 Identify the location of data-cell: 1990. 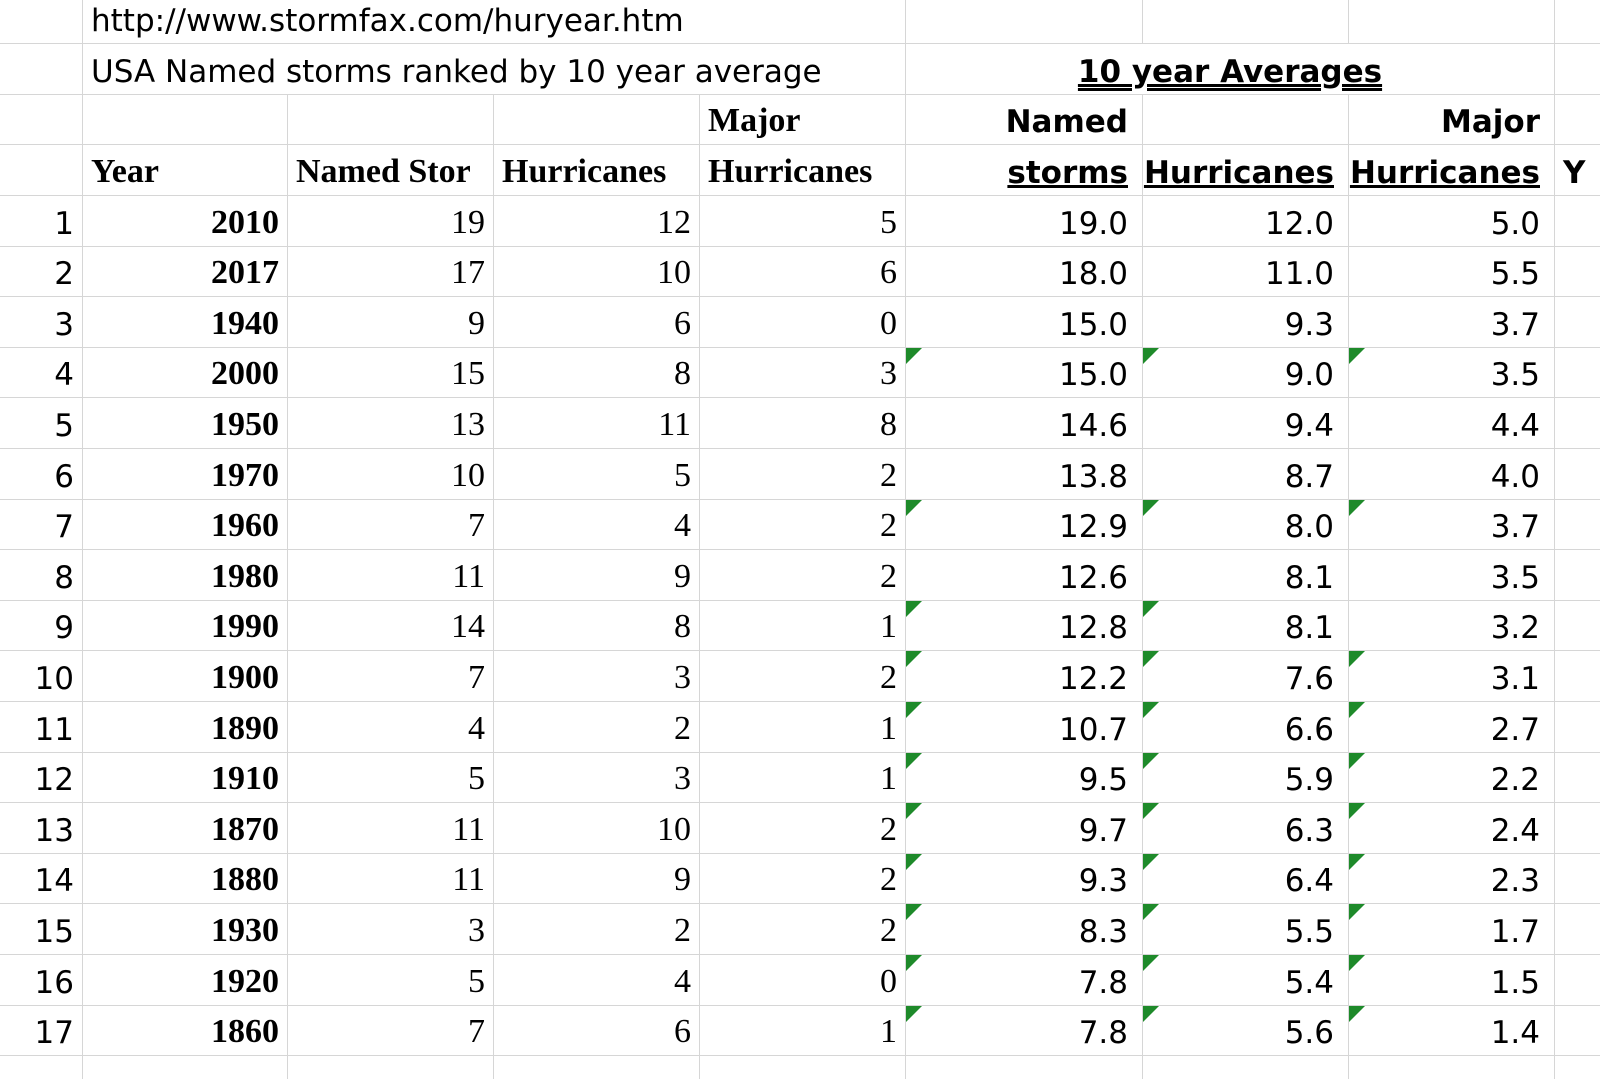
(185, 626).